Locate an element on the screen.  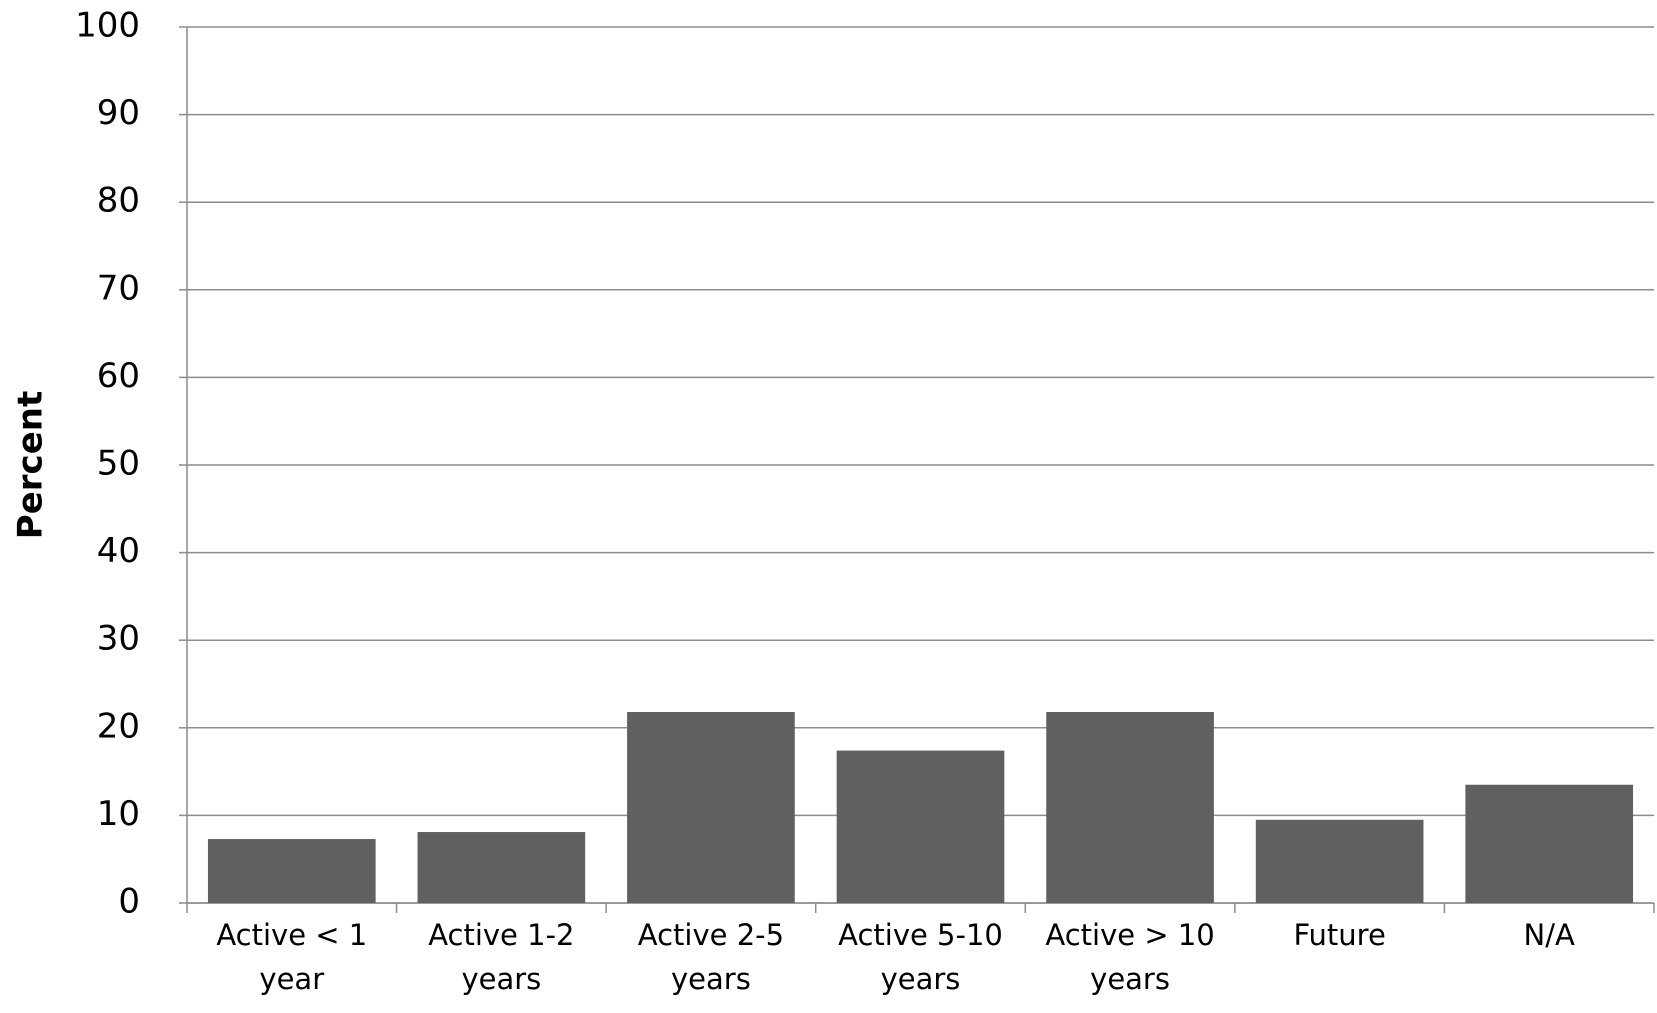
y-tick-label: 100 is located at coordinates (107, 26).